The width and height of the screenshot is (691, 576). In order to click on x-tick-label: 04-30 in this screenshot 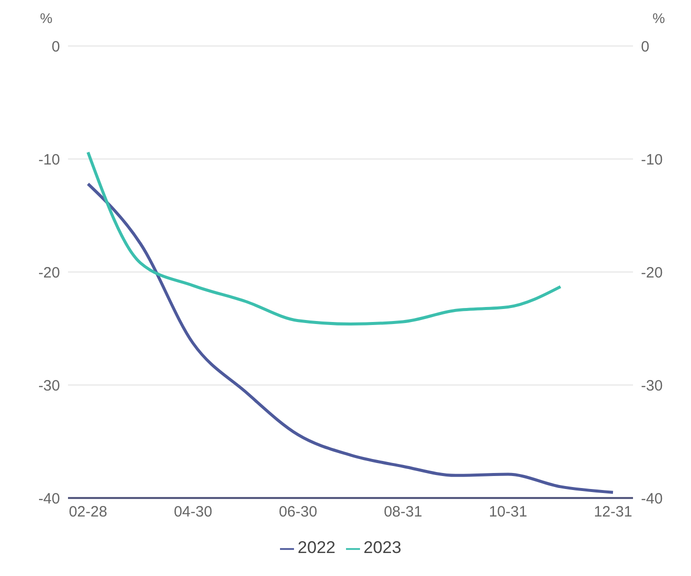, I will do `click(193, 512)`.